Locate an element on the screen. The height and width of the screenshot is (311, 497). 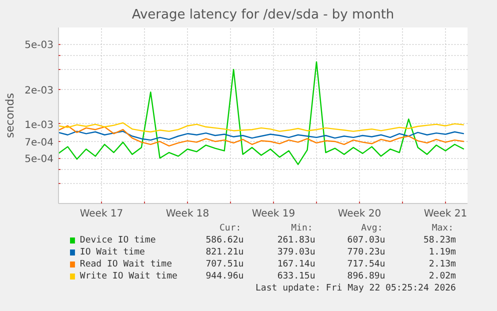
legend-label: Read IO Wait time is located at coordinates (126, 265).